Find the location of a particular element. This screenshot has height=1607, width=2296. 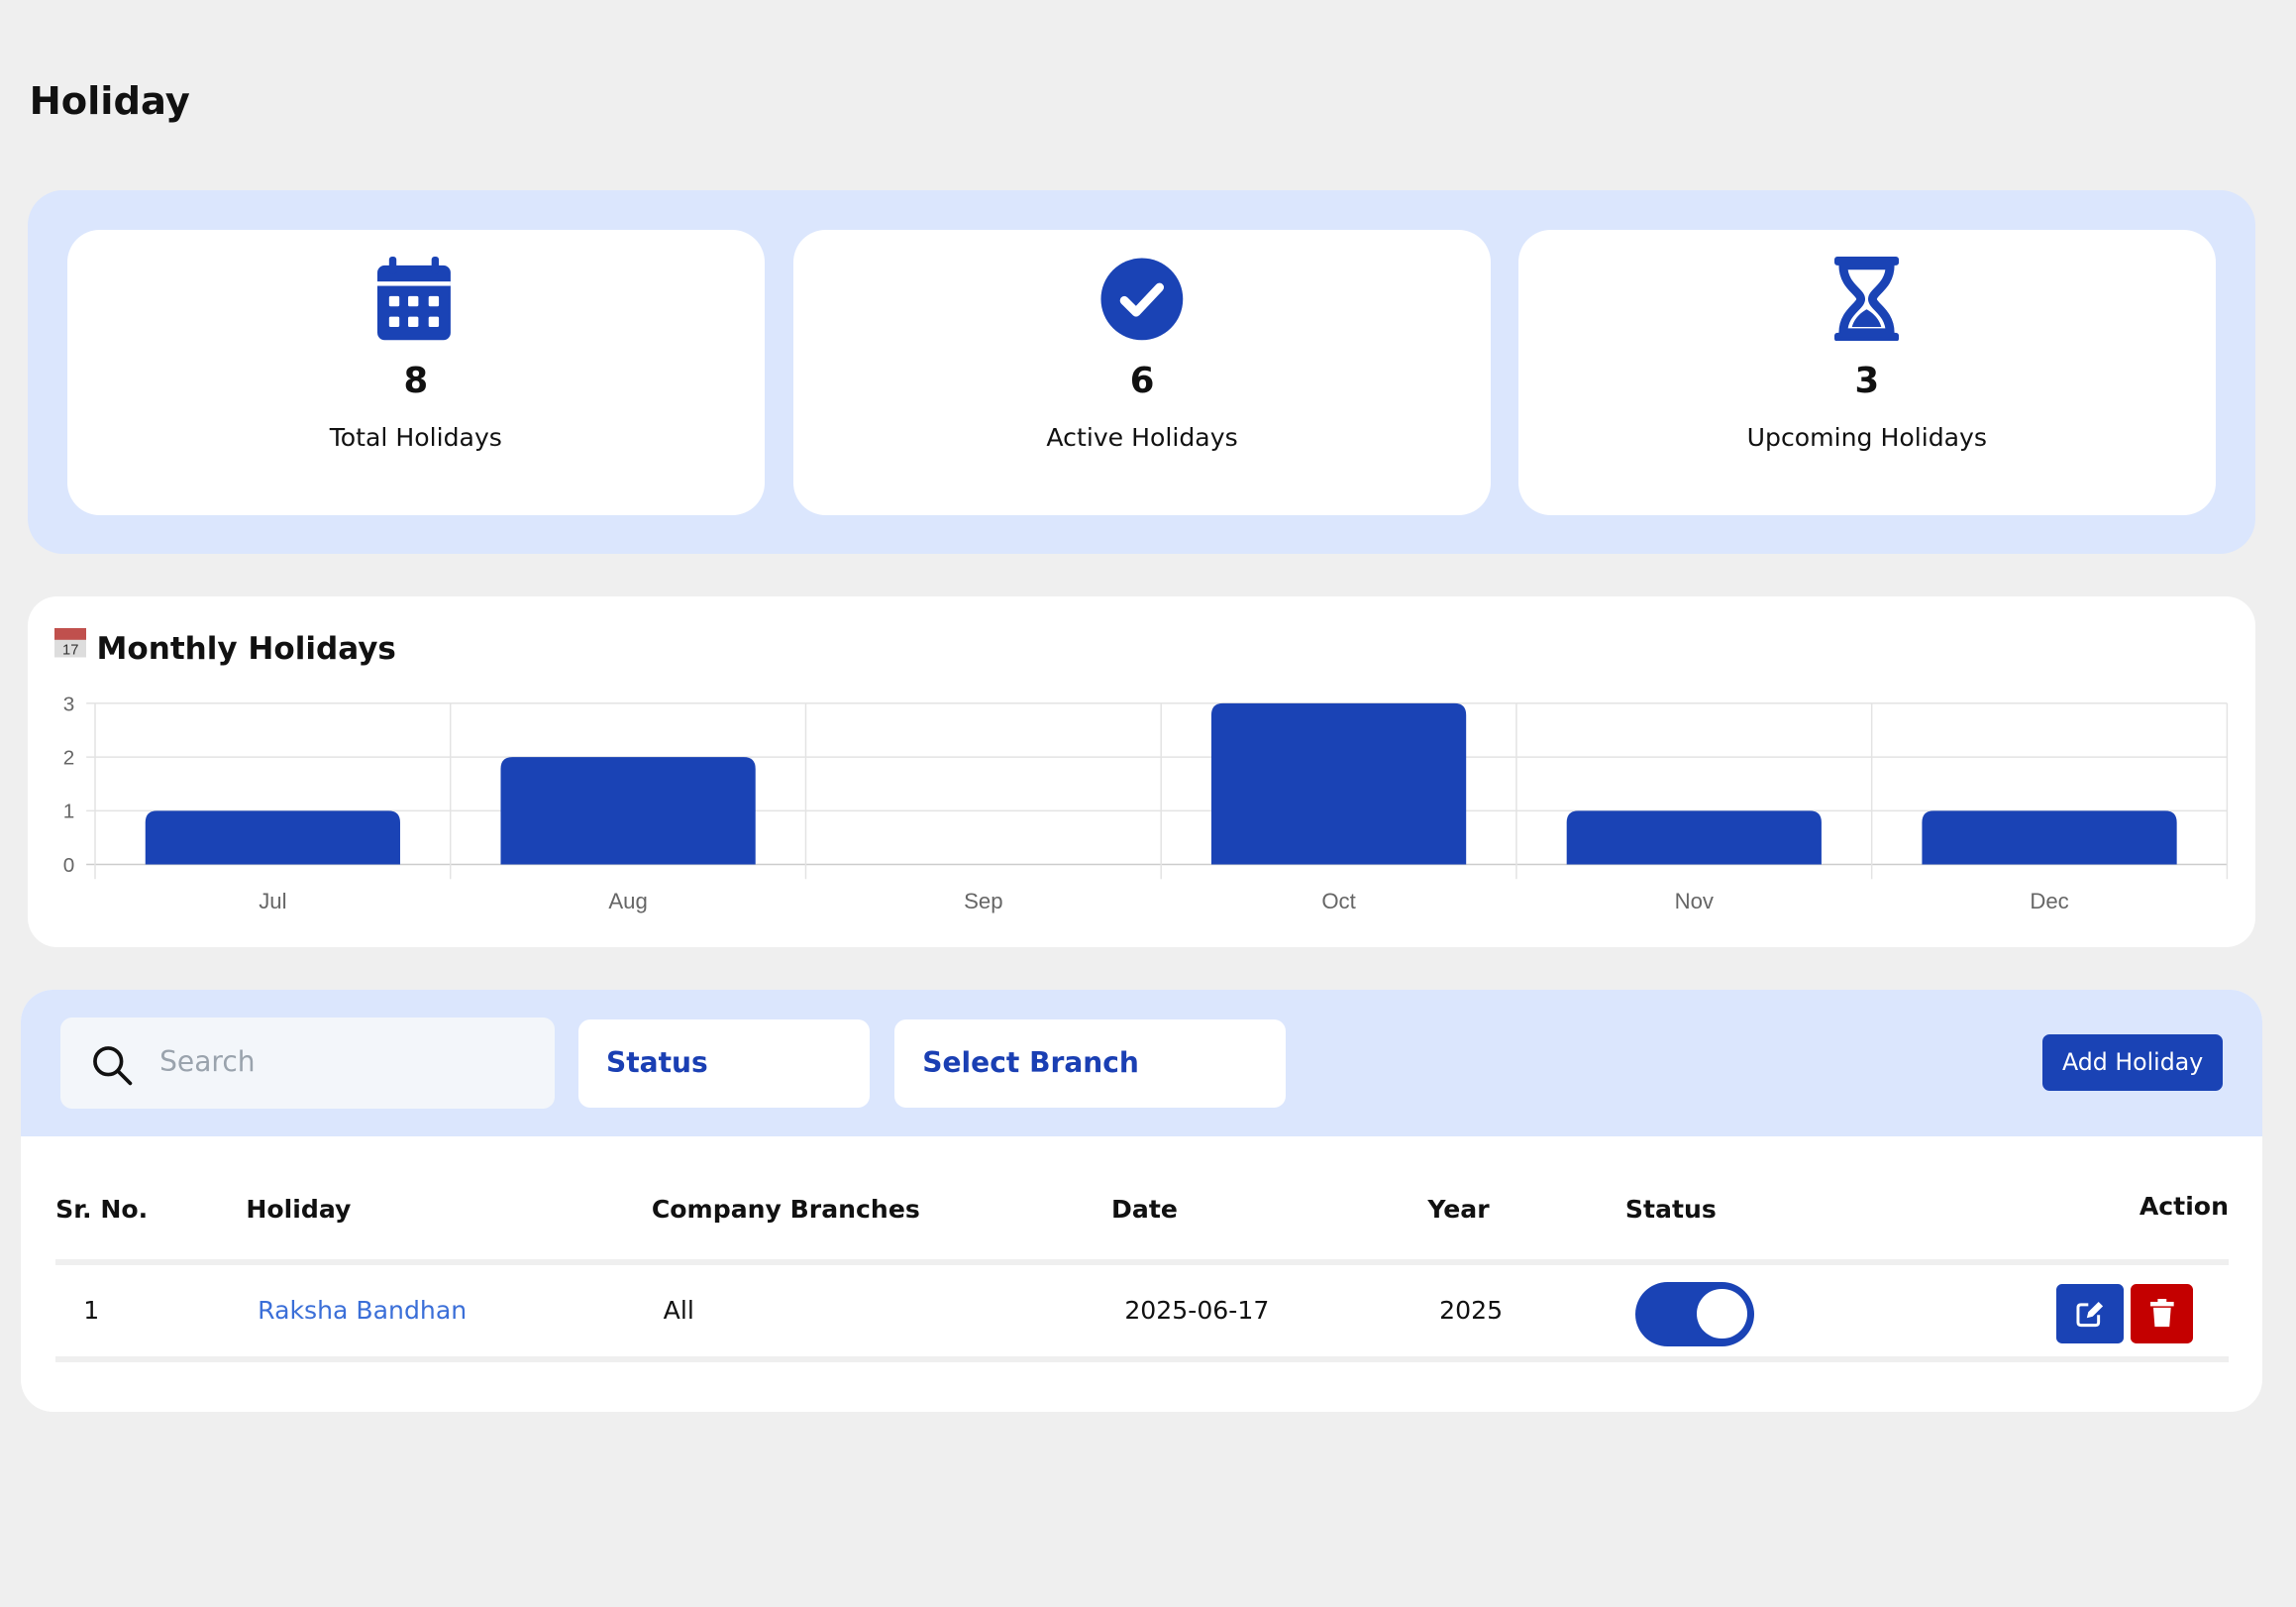

svg-text: 17 is located at coordinates (70, 650).